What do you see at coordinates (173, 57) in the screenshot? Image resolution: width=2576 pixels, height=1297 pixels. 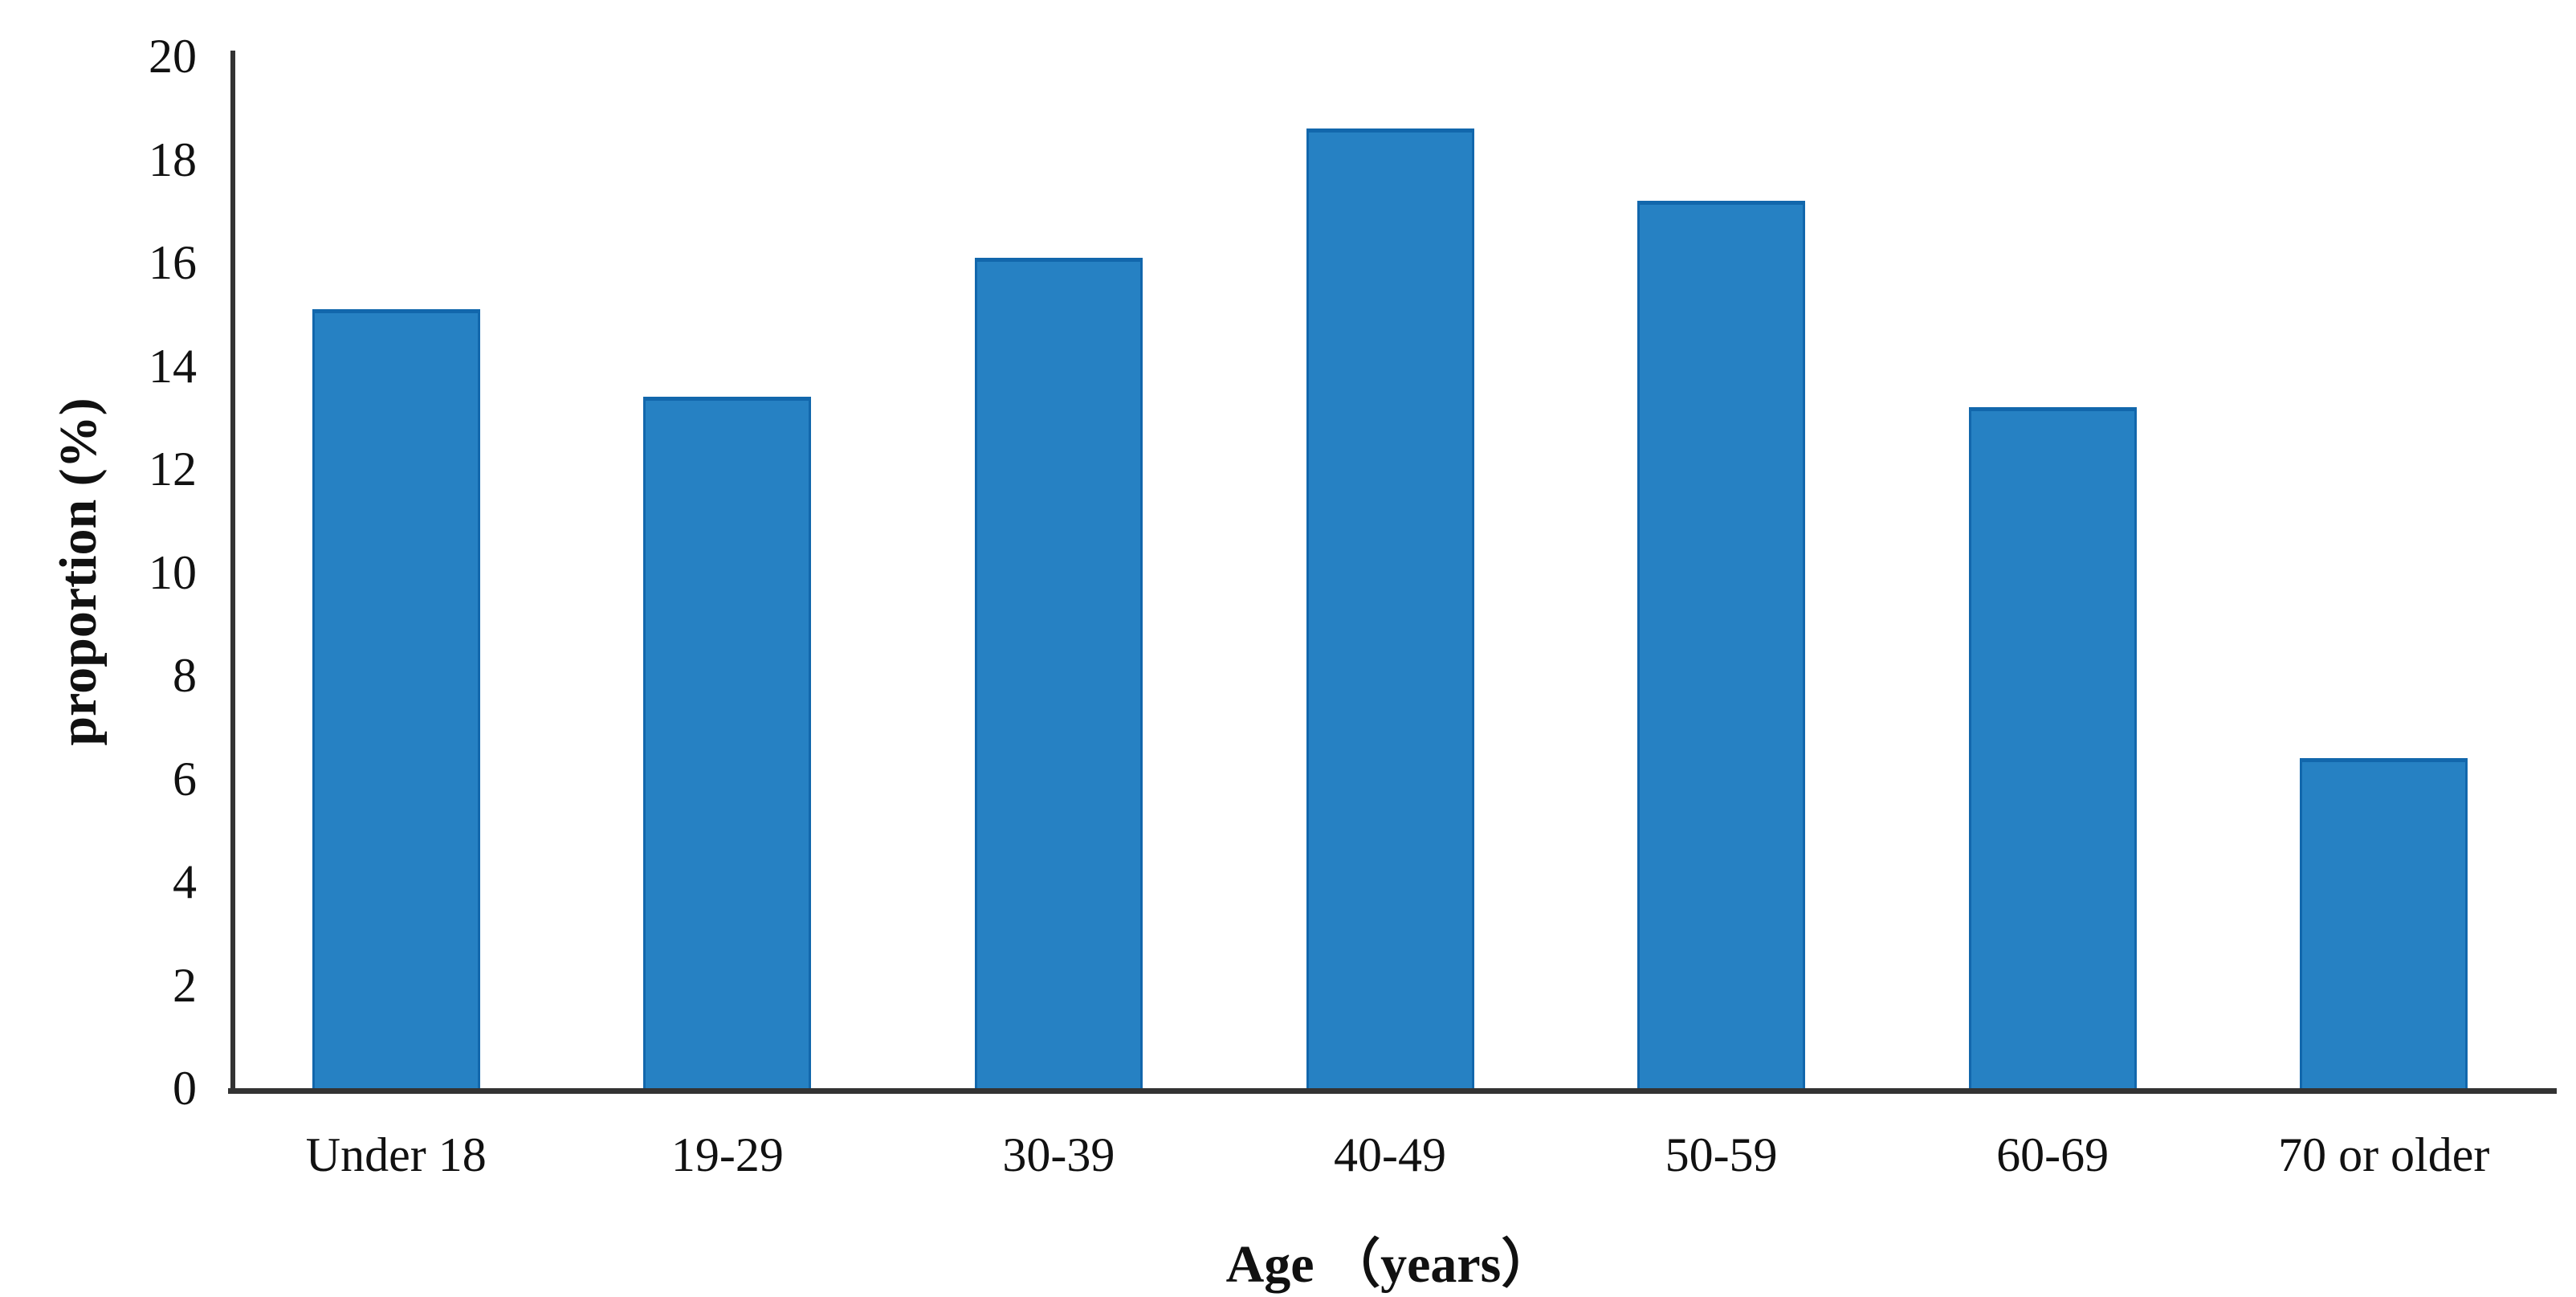 I see `y-tick-label: 20` at bounding box center [173, 57].